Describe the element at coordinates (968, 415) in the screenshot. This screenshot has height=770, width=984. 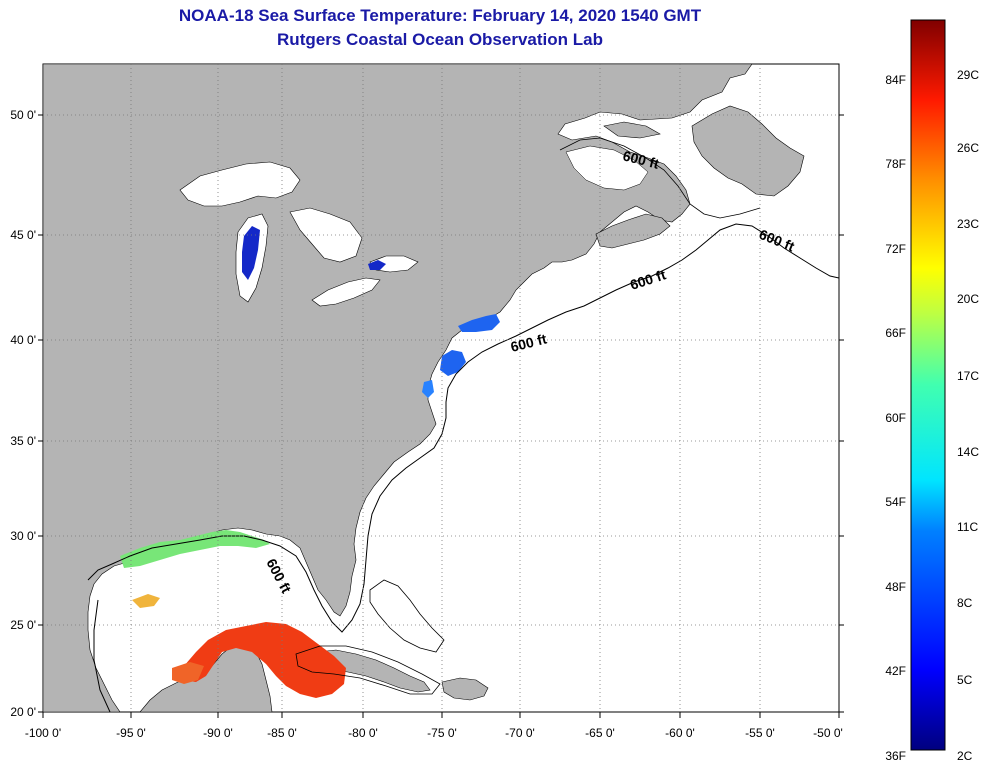
I see `colorbar-c-labels: 29C 26C 23C 20C 17C 14C 11C 8C 5C 2C` at that location.